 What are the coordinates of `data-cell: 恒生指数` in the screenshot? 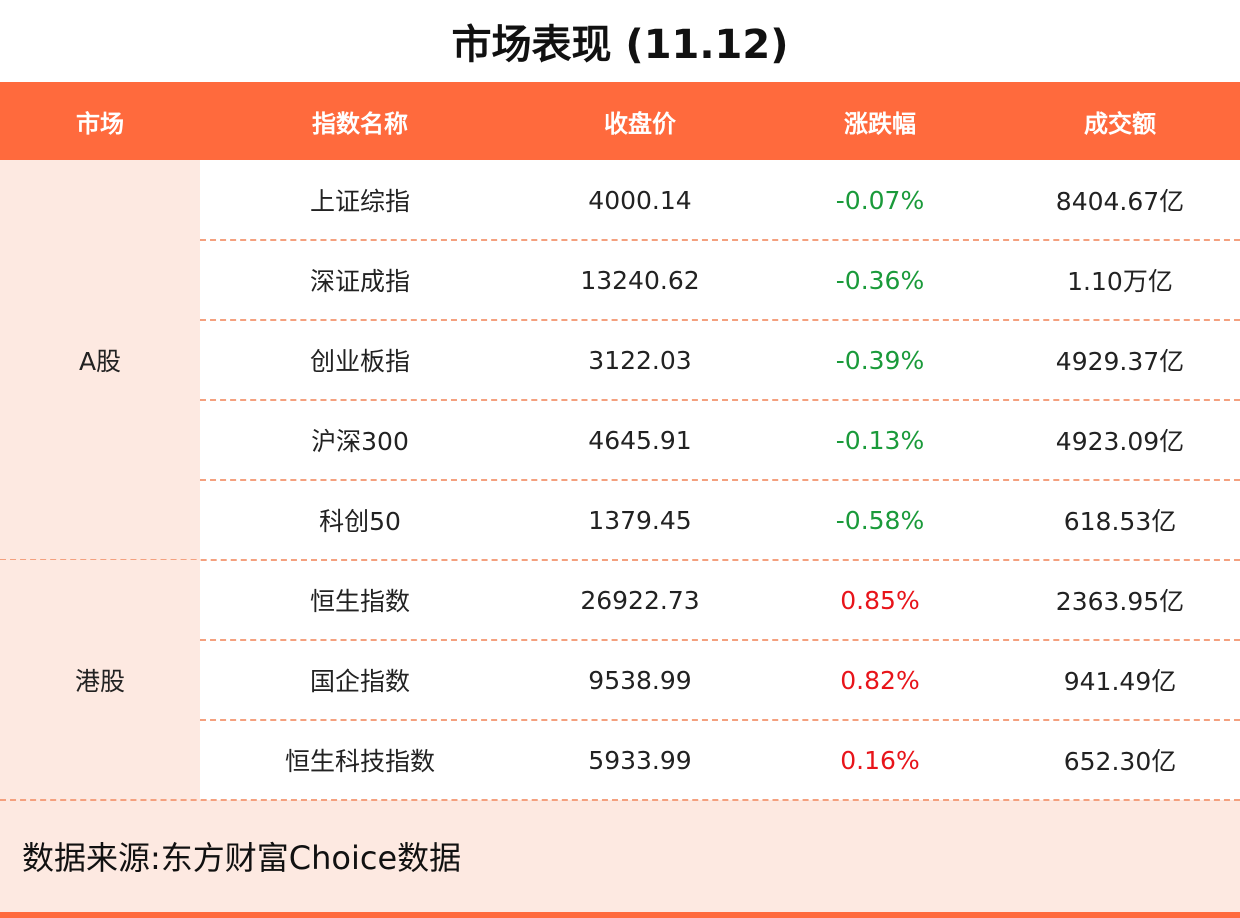 It's located at (359, 601).